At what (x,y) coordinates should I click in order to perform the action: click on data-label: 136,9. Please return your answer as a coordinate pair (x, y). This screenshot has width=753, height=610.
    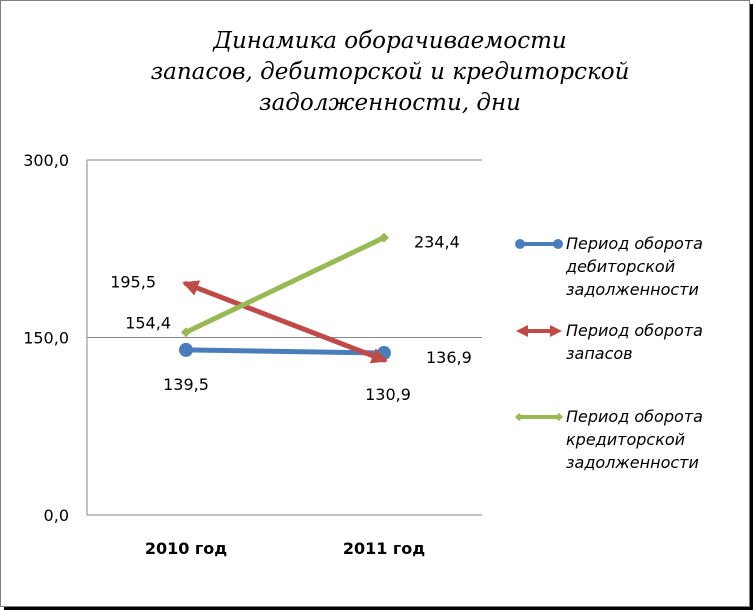
    Looking at the image, I should click on (449, 357).